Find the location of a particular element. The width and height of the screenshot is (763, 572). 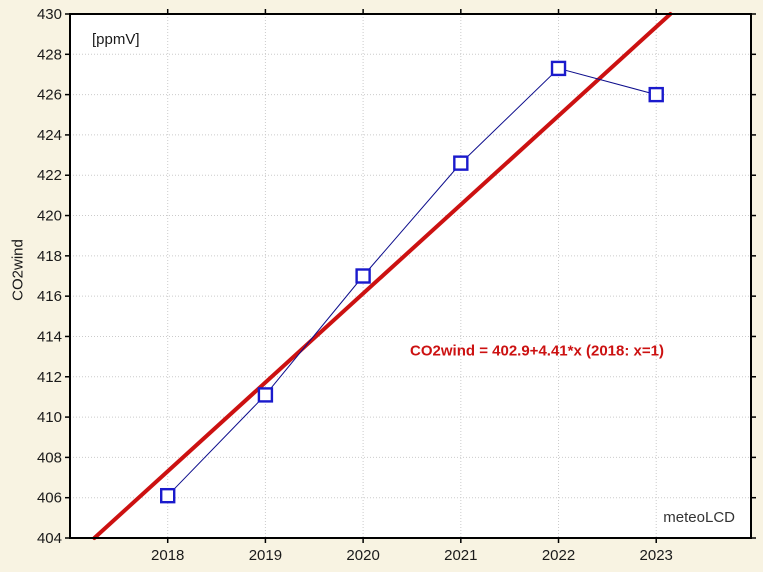

watermark-label: meteoLCD is located at coordinates (699, 517).